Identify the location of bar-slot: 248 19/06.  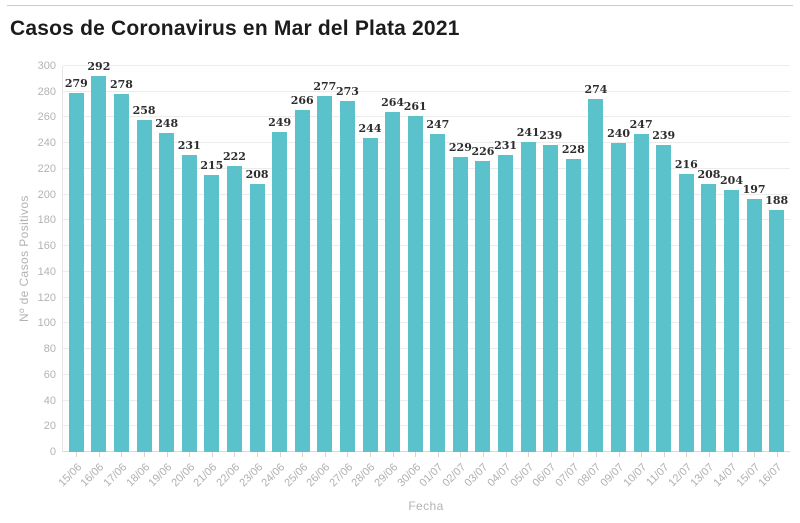
(162, 277).